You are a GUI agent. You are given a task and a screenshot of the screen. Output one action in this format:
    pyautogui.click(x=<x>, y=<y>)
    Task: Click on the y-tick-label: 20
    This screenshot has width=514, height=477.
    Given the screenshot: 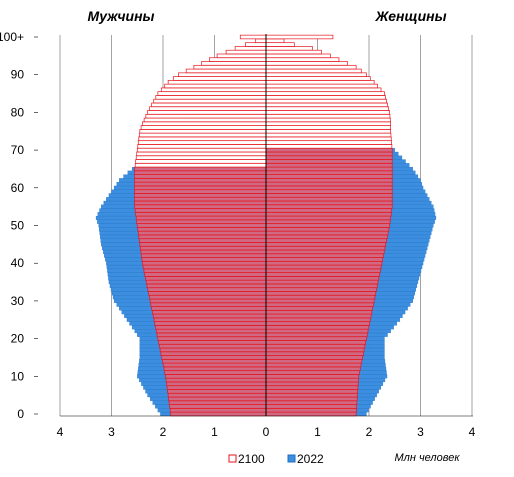 What is the action you would take?
    pyautogui.click(x=18, y=339)
    